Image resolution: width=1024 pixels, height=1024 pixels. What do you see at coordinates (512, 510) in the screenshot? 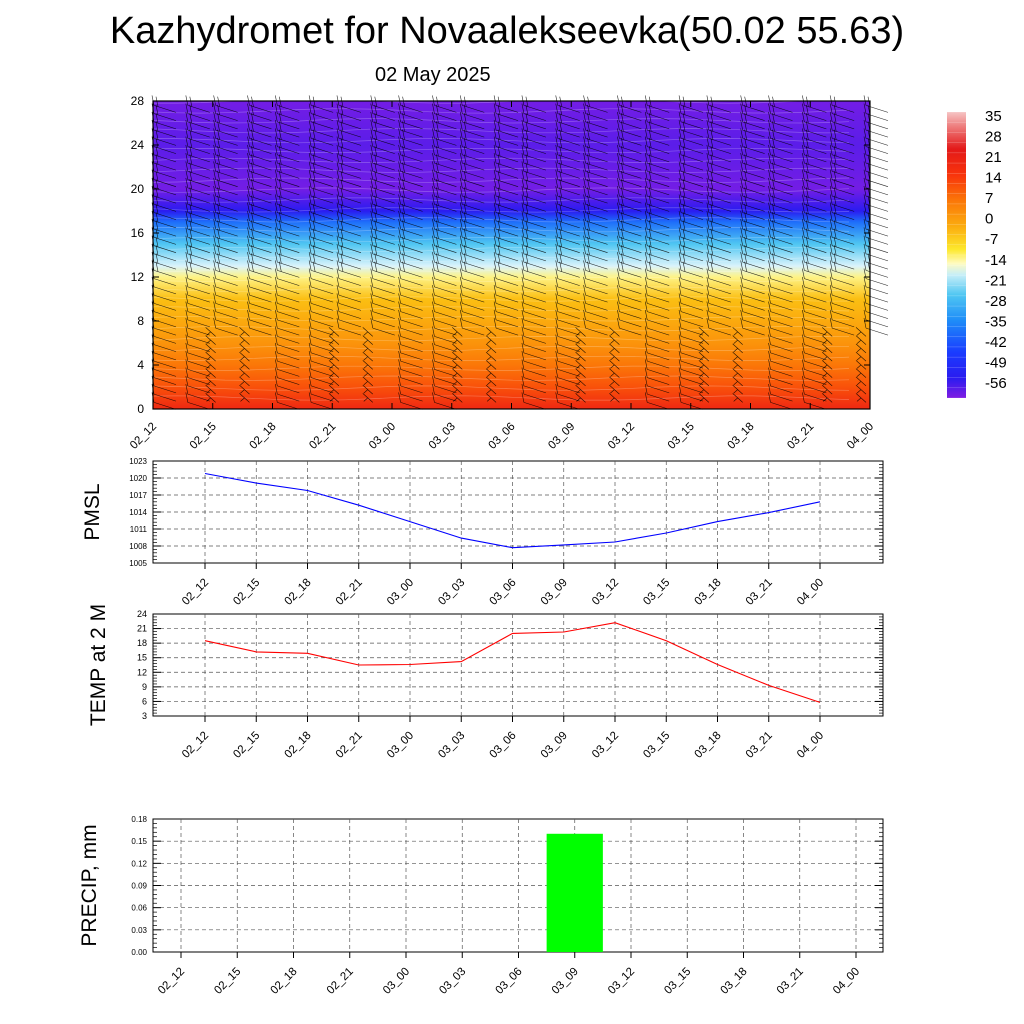
I see `series-line` at bounding box center [512, 510].